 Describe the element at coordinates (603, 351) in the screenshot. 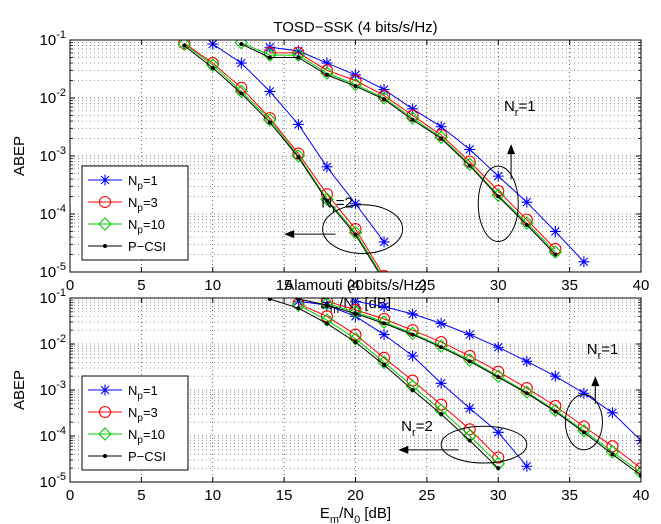

I see `annotation-label: Nr=1` at that location.